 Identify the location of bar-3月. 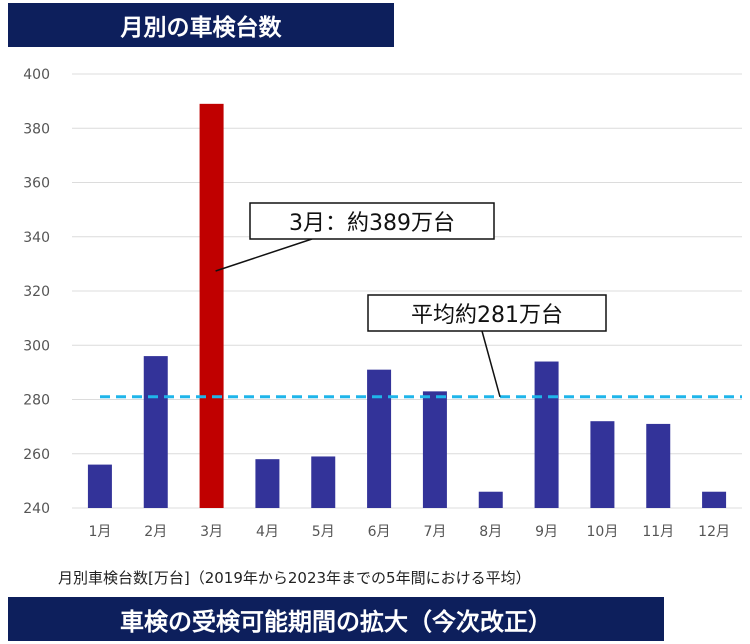
(211, 306).